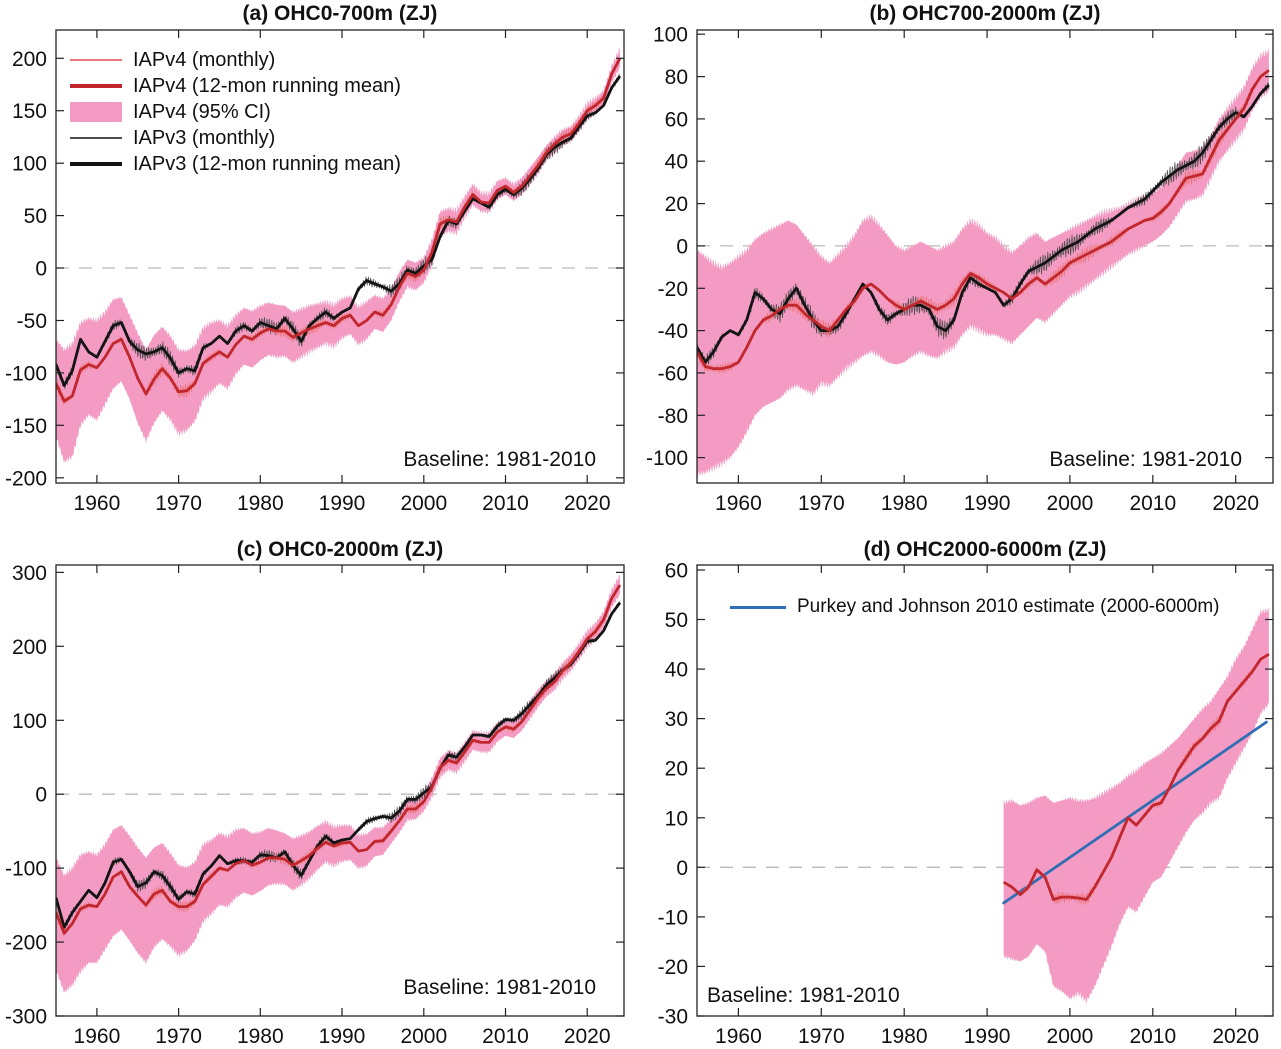  I want to click on panel-b-title: (b) OHC700-2000m (ZJ), so click(985, 13).